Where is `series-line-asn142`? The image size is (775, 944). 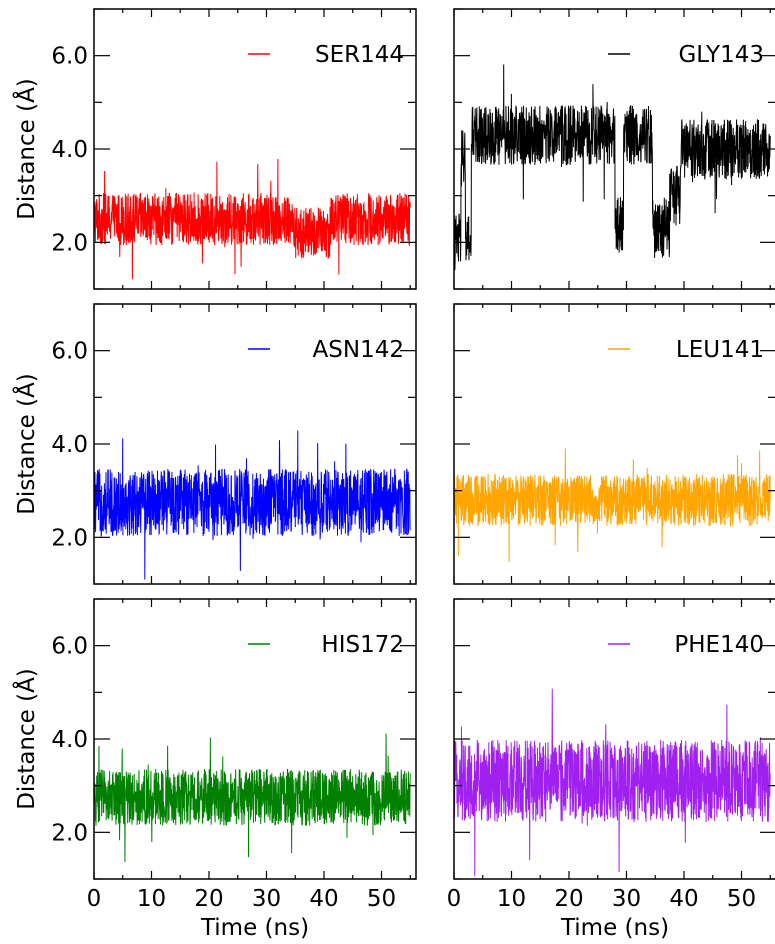 series-line-asn142 is located at coordinates (252, 505).